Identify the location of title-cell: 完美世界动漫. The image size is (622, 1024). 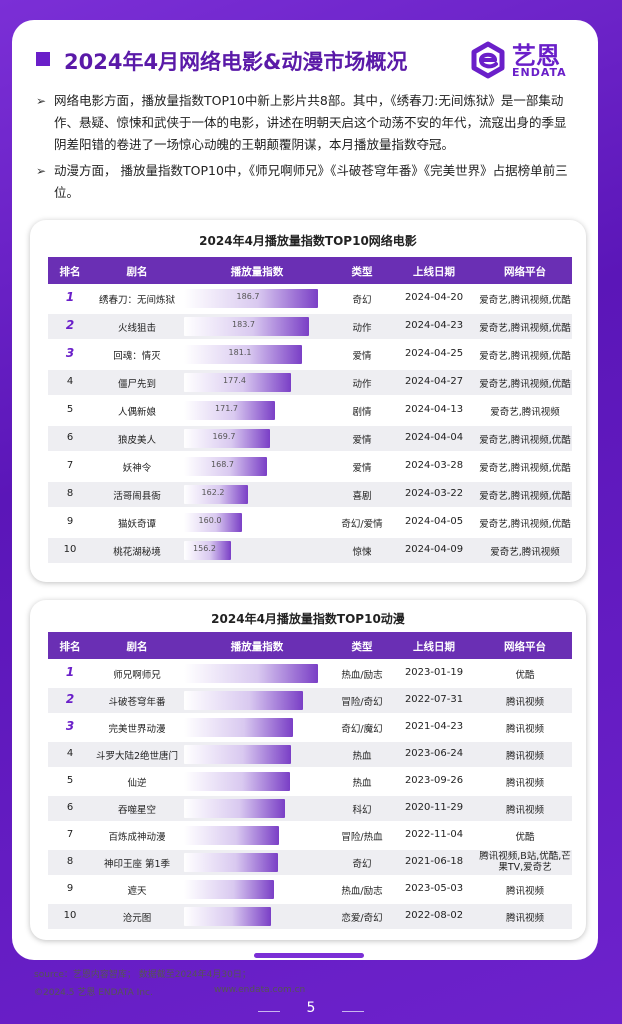
(137, 729).